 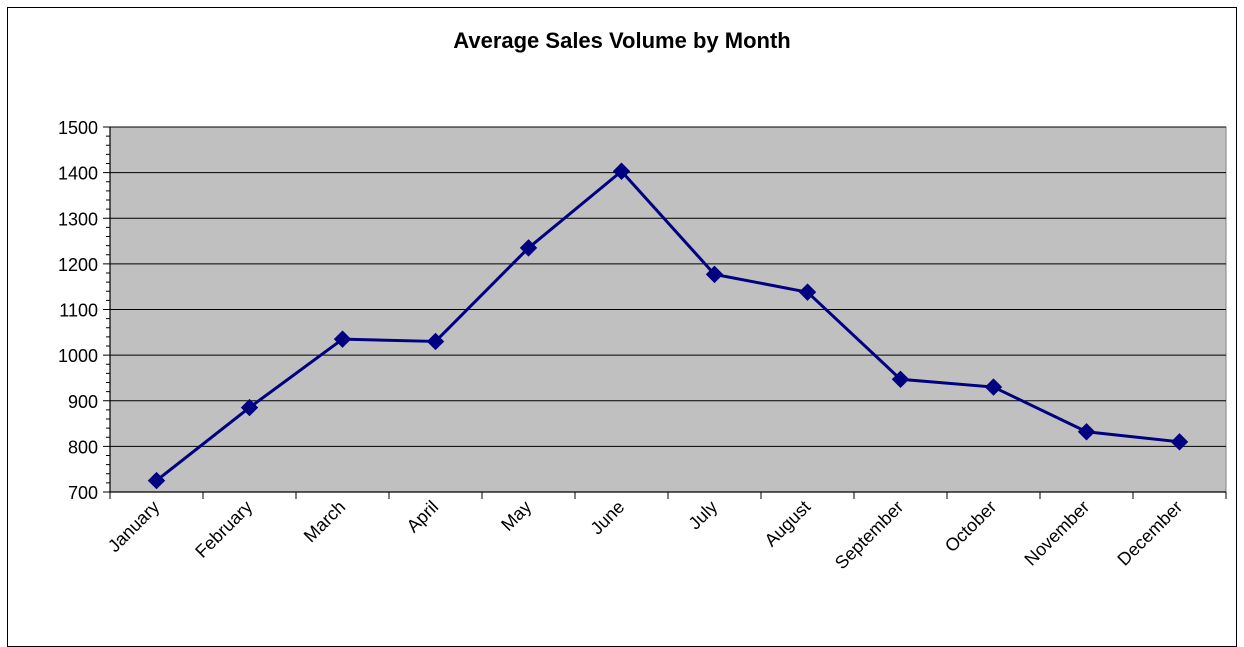 What do you see at coordinates (621, 171) in the screenshot?
I see `data-point-june` at bounding box center [621, 171].